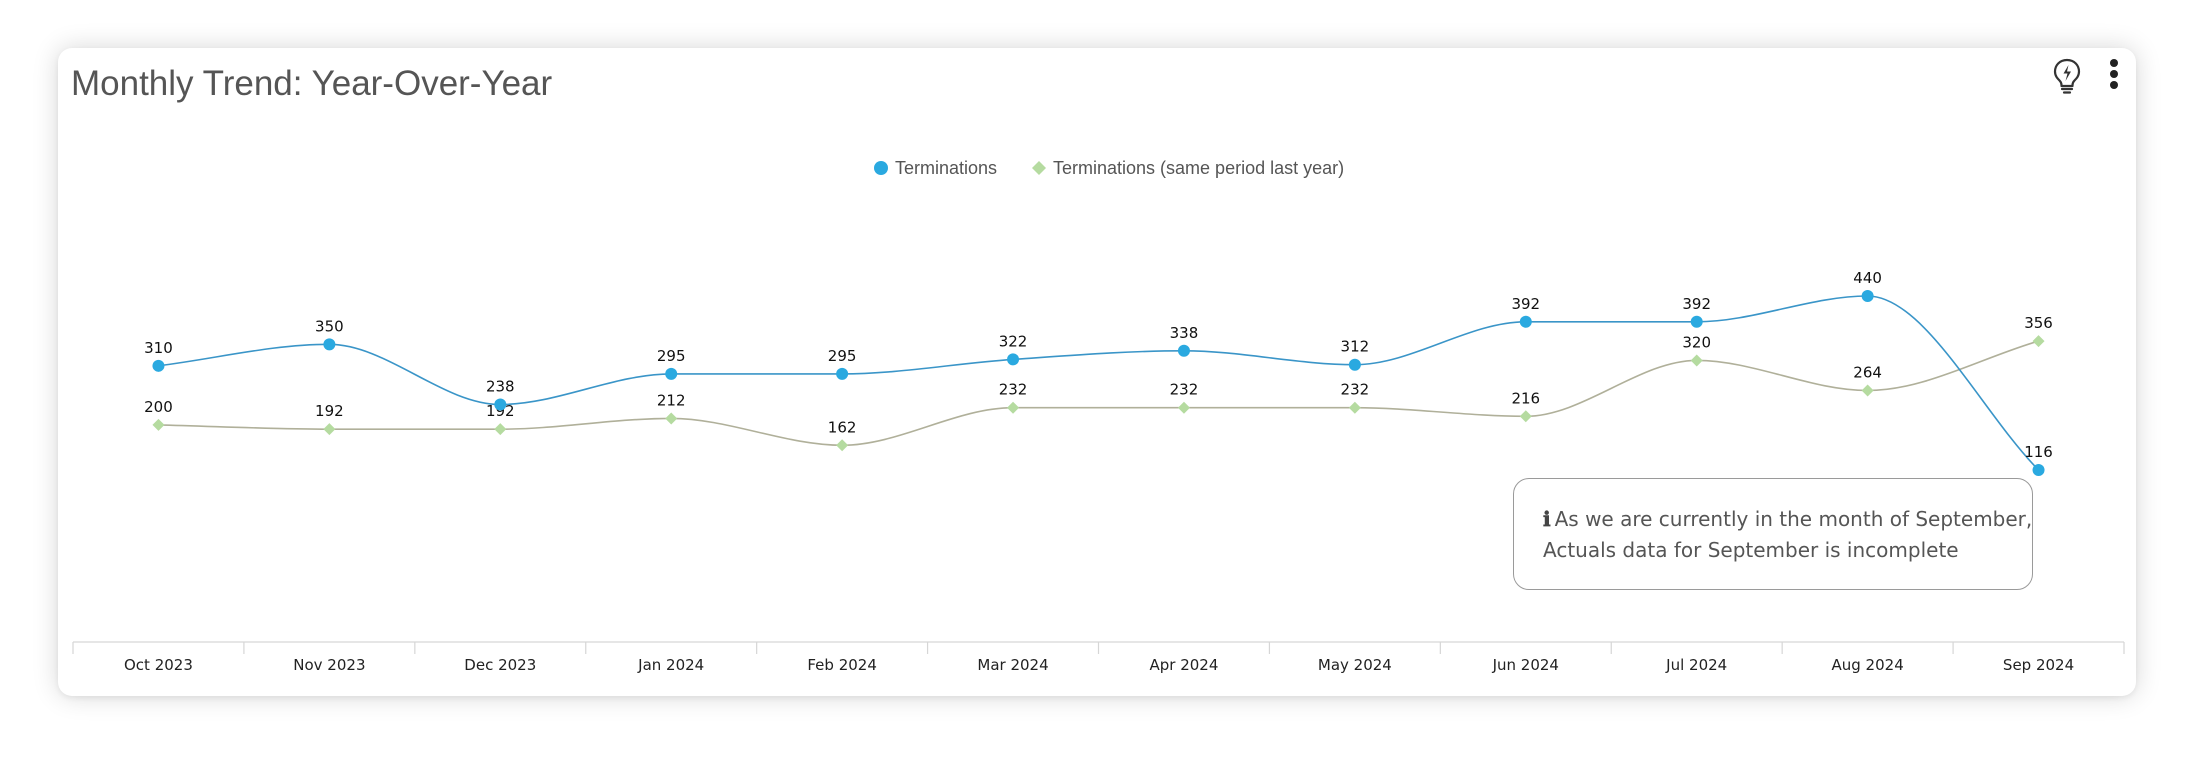  I want to click on data-label-terminations-jun-2024: 392, so click(1525, 304).